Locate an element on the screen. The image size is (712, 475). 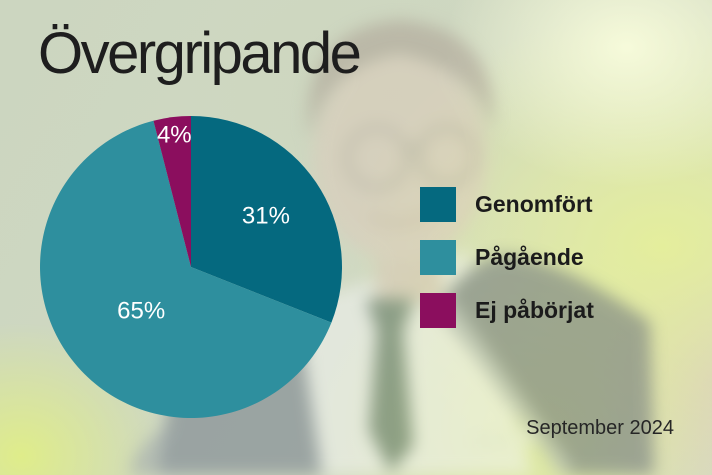
legend-label-pagaende: Pågående is located at coordinates (529, 257).